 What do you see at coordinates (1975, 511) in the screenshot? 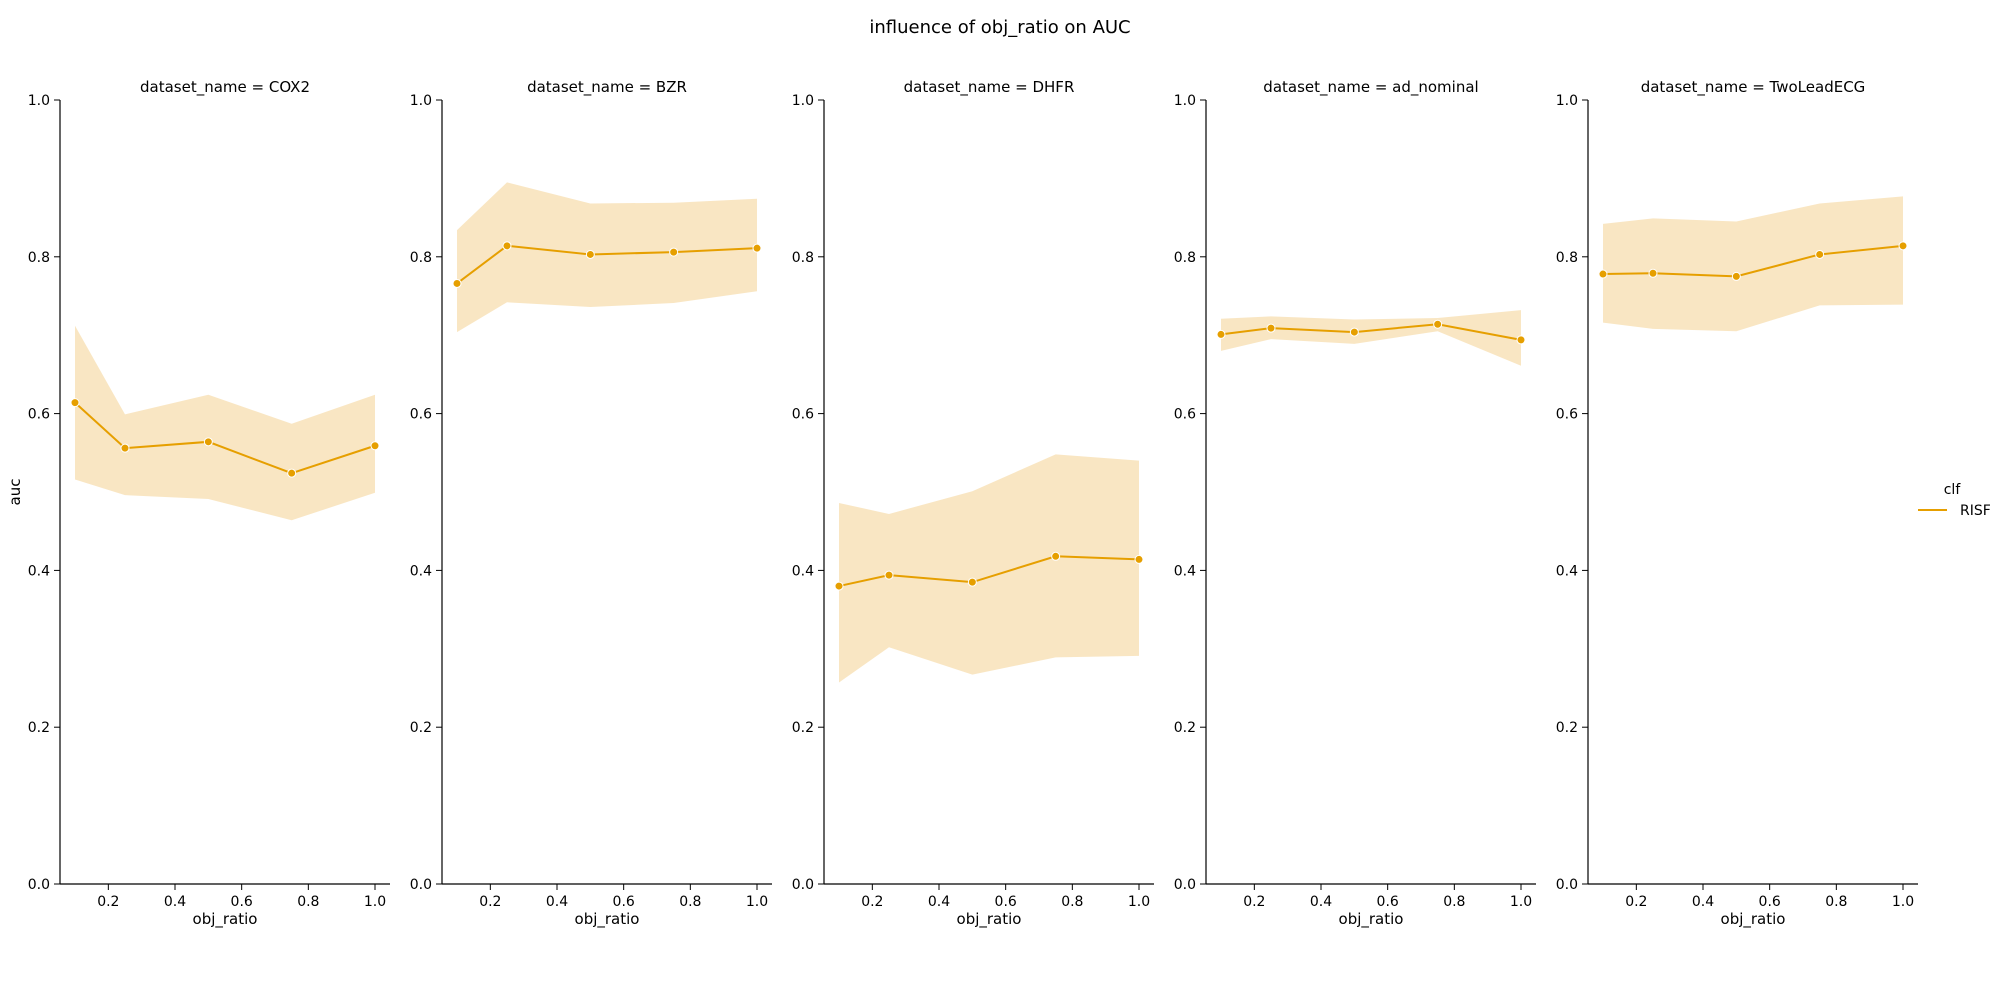
I see `legend-label-risf: RISF` at bounding box center [1975, 511].